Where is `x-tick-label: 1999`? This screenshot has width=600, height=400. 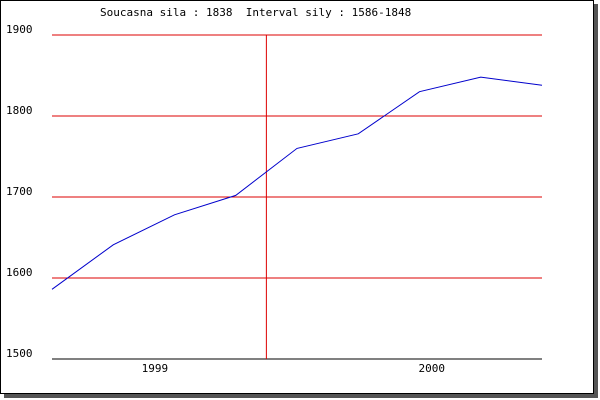 x-tick-label: 1999 is located at coordinates (155, 368).